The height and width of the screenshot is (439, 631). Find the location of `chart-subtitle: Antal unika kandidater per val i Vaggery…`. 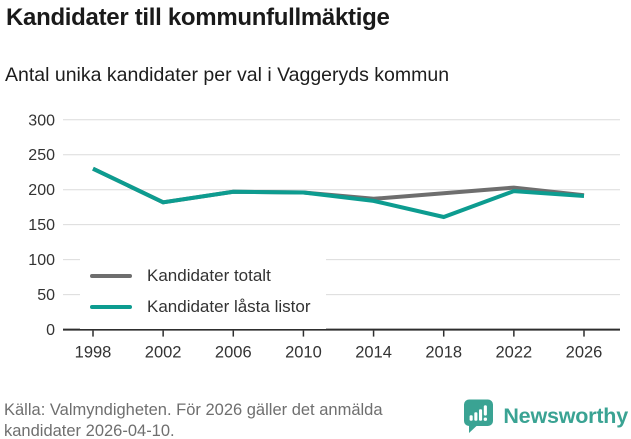

chart-subtitle: Antal unika kandidater per val i Vaggery… is located at coordinates (227, 75).